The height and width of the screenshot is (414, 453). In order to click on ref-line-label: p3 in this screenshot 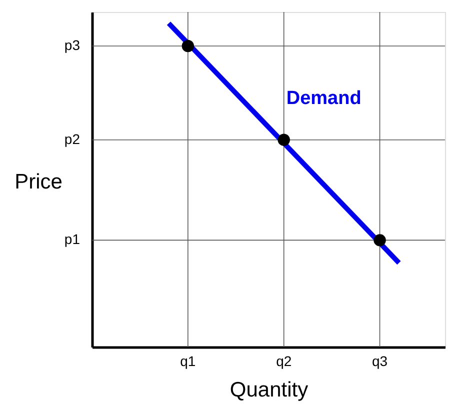, I will do `click(72, 44)`.